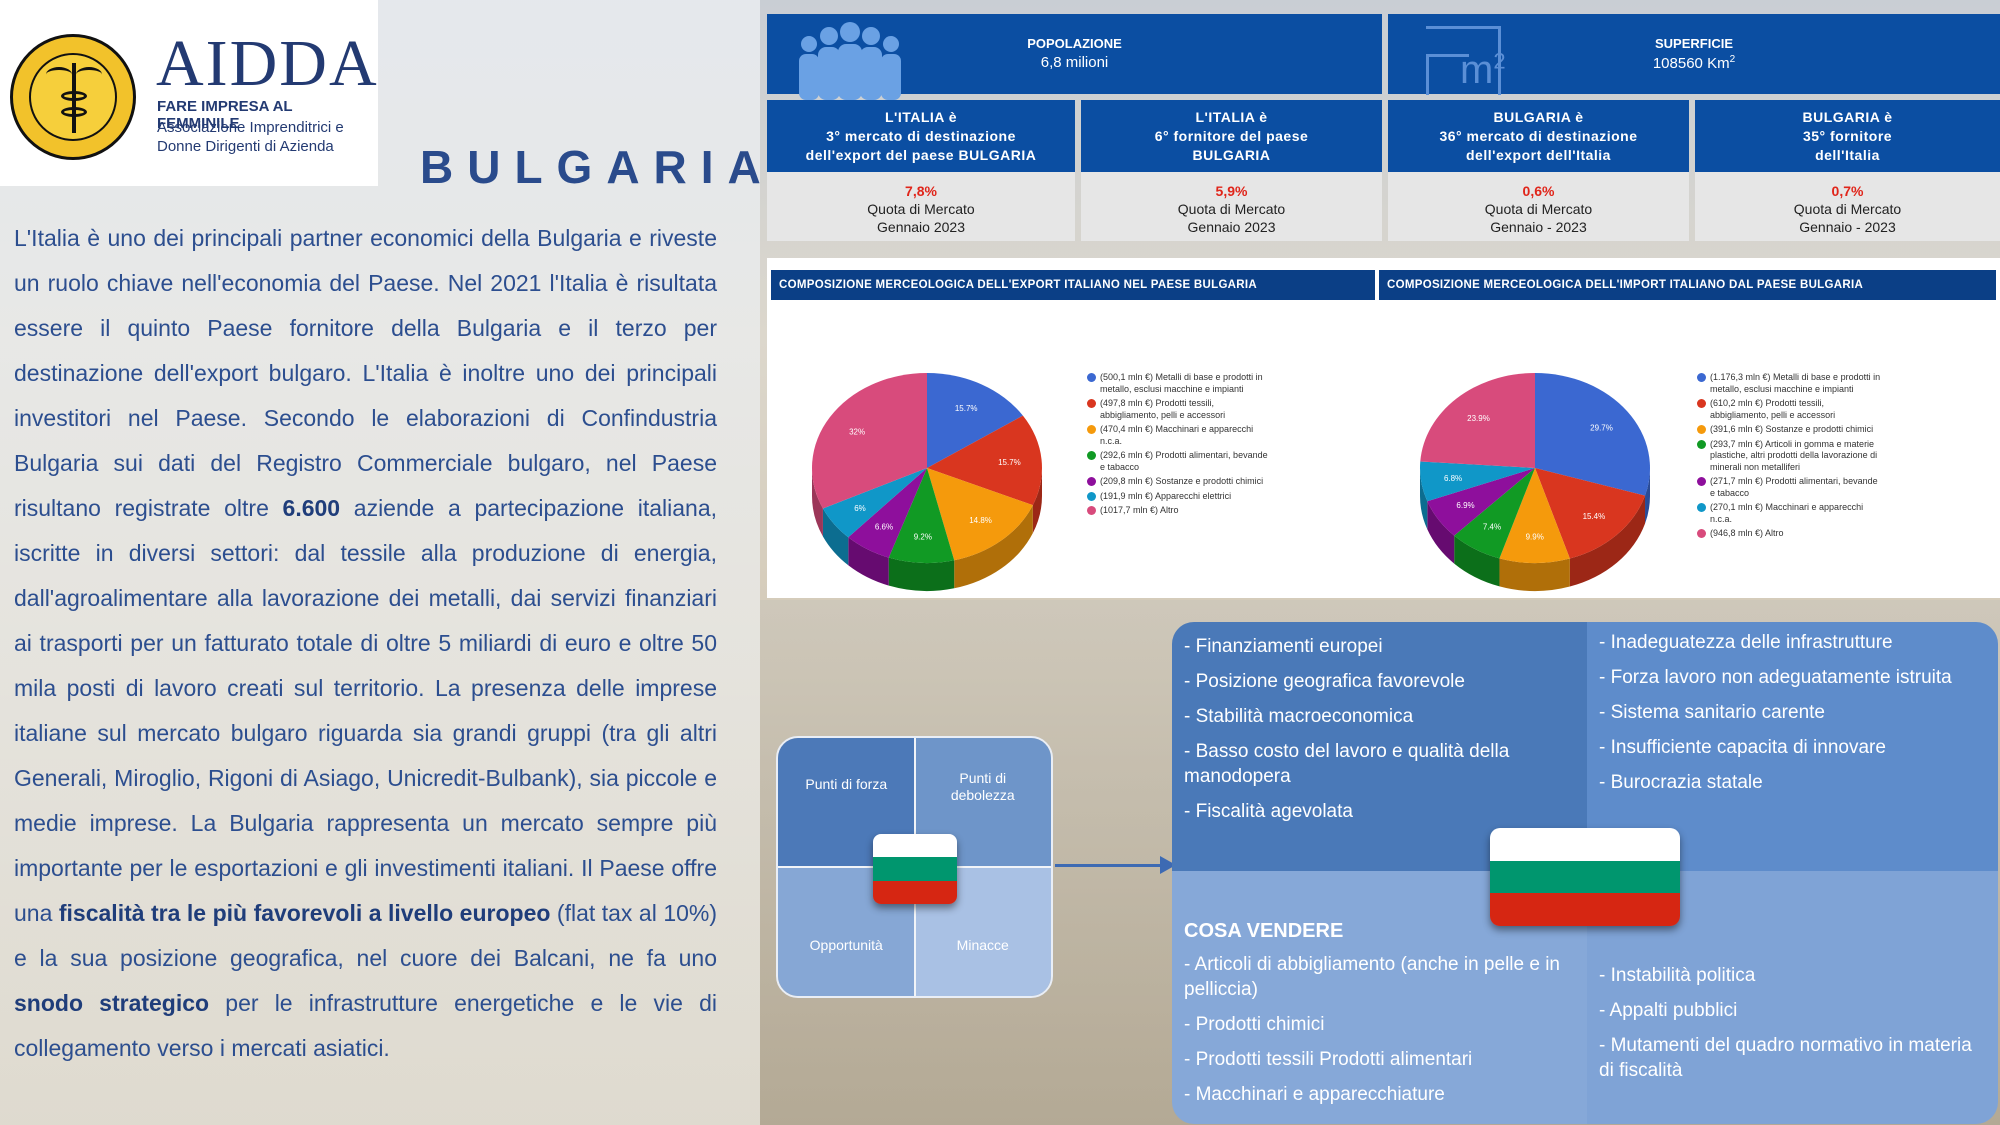 This screenshot has width=2000, height=1125. What do you see at coordinates (1314, 1094) in the screenshot?
I see `list-item: - Macchinari e apparecchiature` at bounding box center [1314, 1094].